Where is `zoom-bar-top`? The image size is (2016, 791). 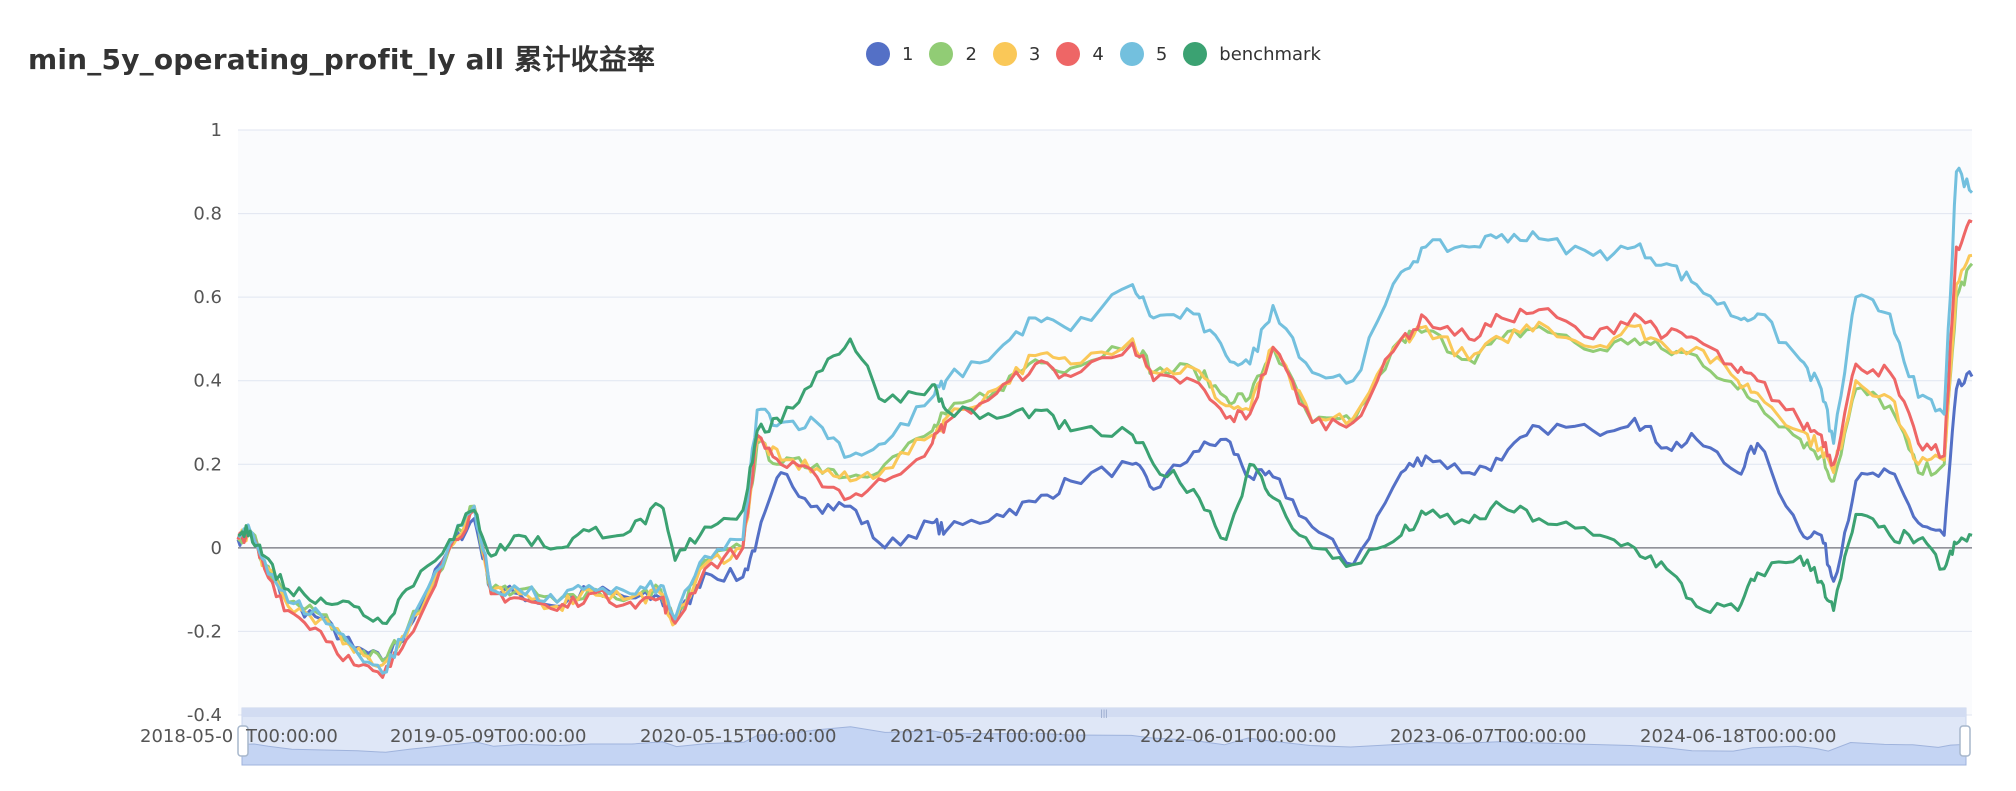 zoom-bar-top is located at coordinates (1104, 712).